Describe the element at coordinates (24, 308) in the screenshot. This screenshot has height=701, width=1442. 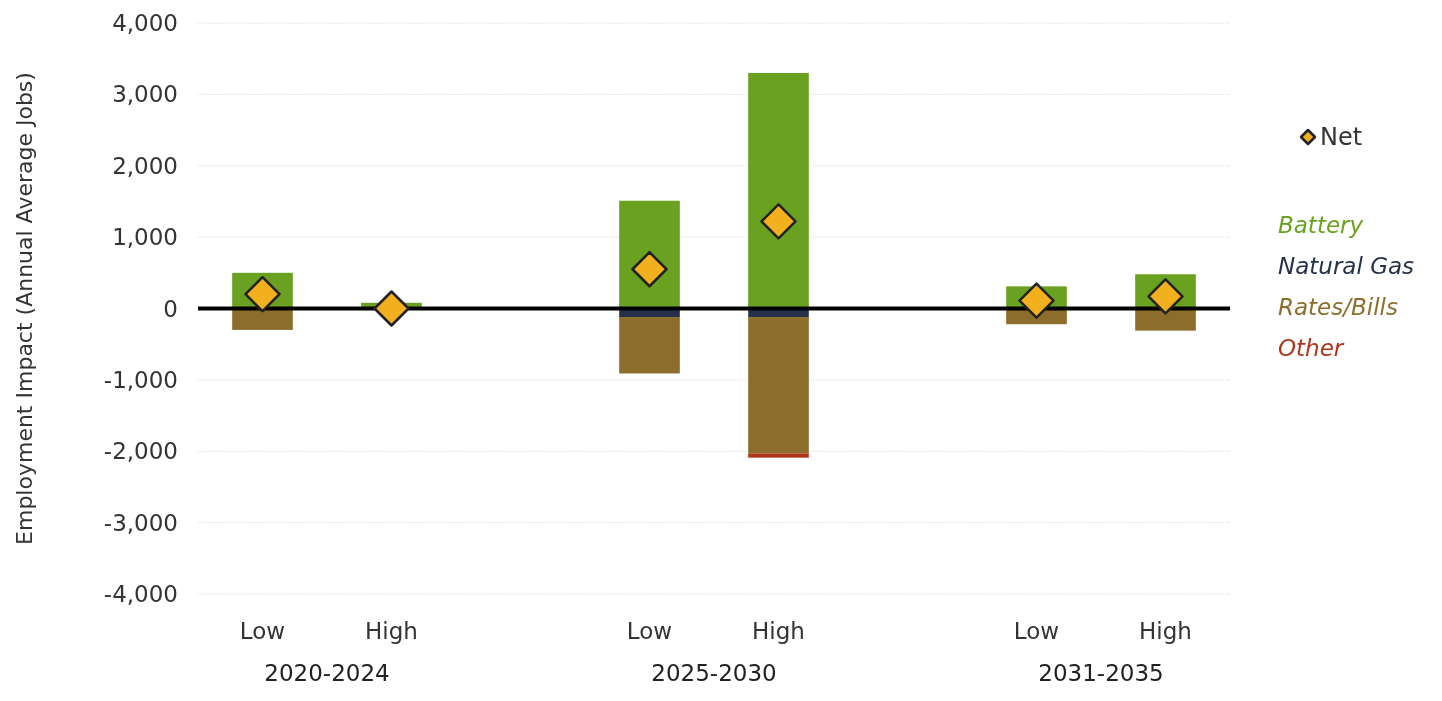
I see `y-axis-title: Employment Impact (Annual Average Jobs)` at that location.